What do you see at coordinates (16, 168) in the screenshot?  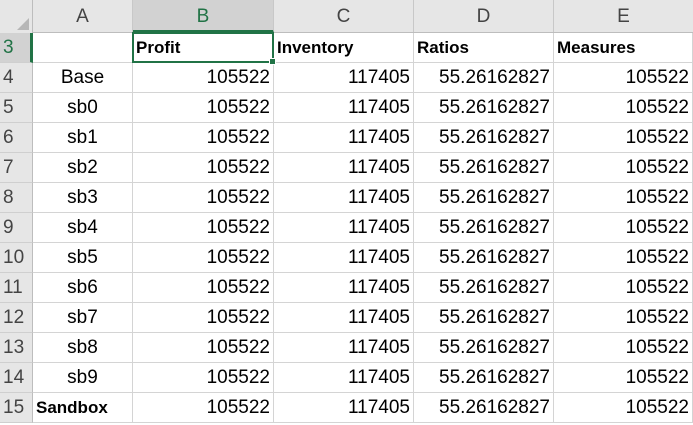 I see `row-header: 7` at bounding box center [16, 168].